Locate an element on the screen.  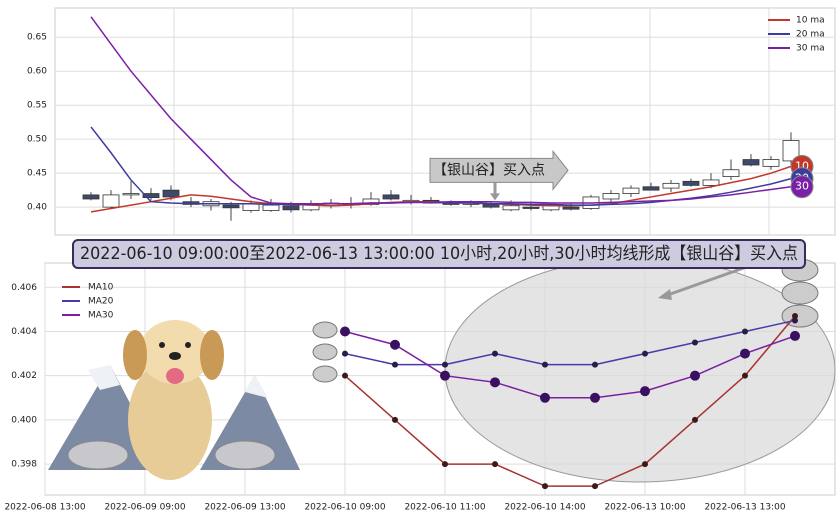
annotation-arrowhead is located at coordinates (495, 197).